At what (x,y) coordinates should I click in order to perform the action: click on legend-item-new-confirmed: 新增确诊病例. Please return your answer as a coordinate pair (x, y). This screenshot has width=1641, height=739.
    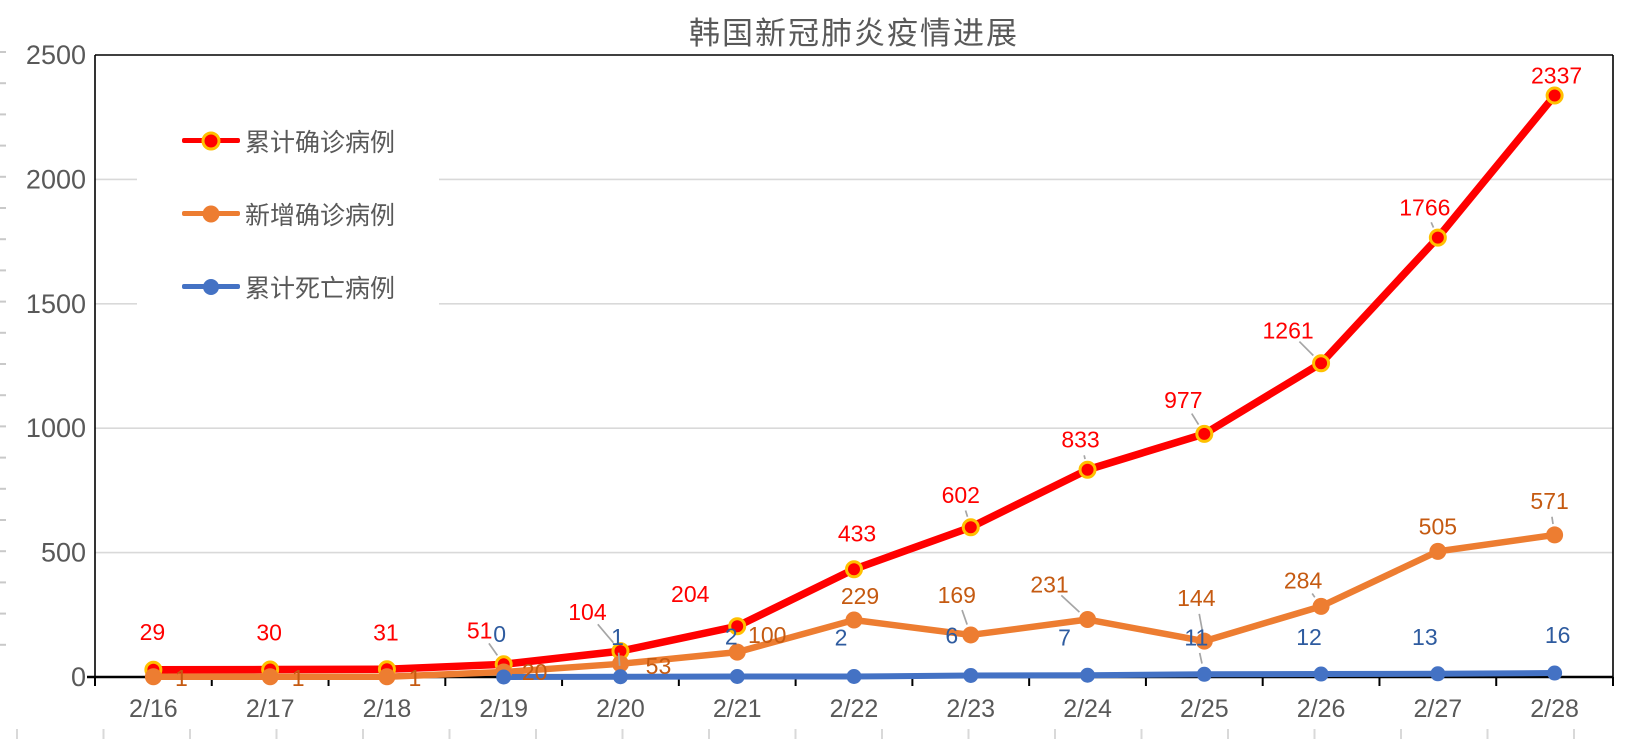
    Looking at the image, I should click on (288, 213).